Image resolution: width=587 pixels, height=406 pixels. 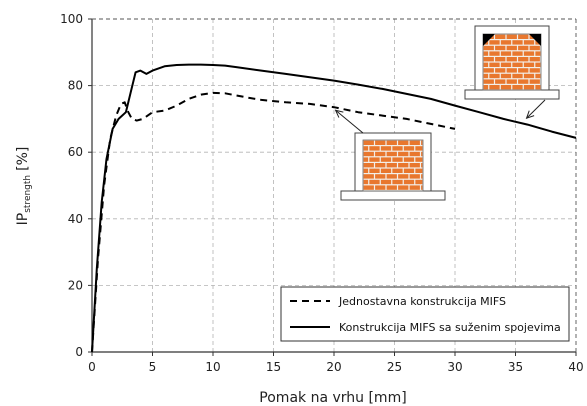 I want to click on pointer-arrows, so click(x=440, y=116).